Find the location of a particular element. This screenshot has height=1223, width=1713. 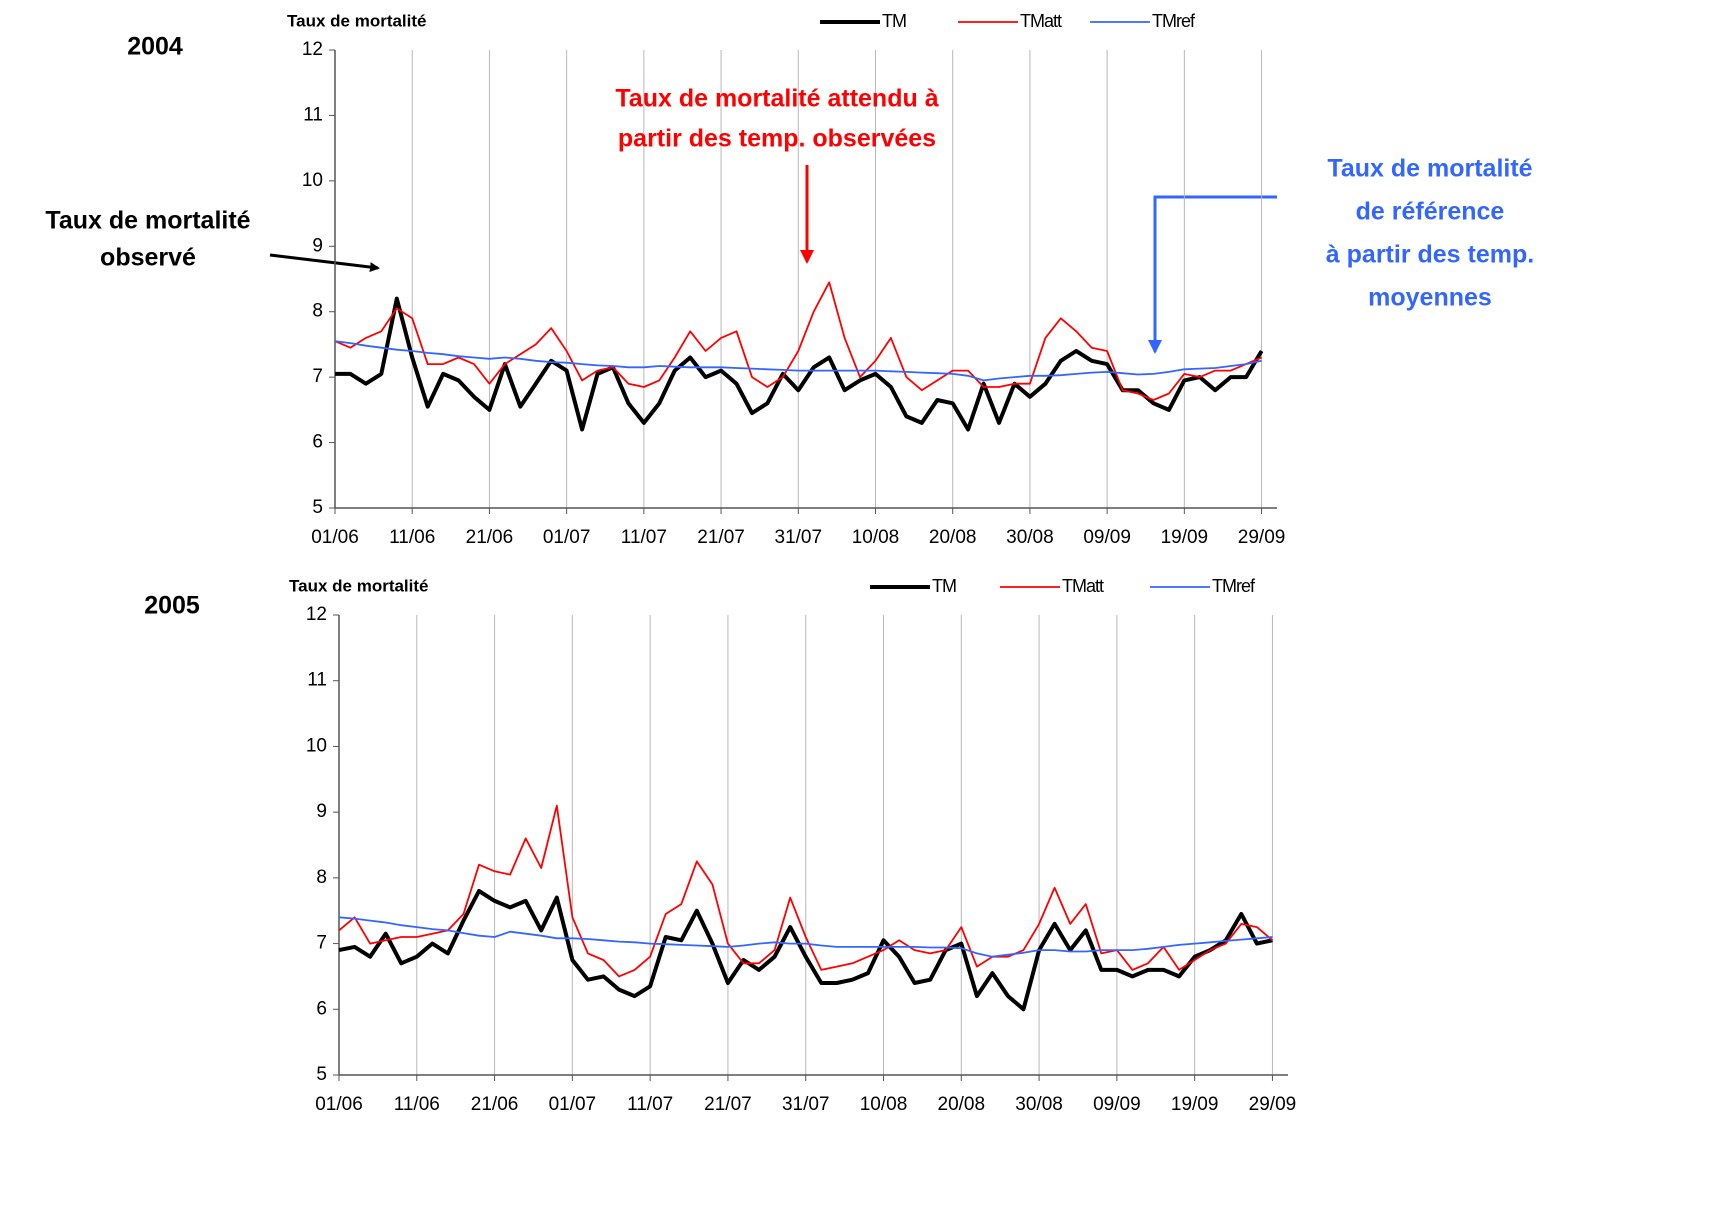

annotation: observé is located at coordinates (148, 258).